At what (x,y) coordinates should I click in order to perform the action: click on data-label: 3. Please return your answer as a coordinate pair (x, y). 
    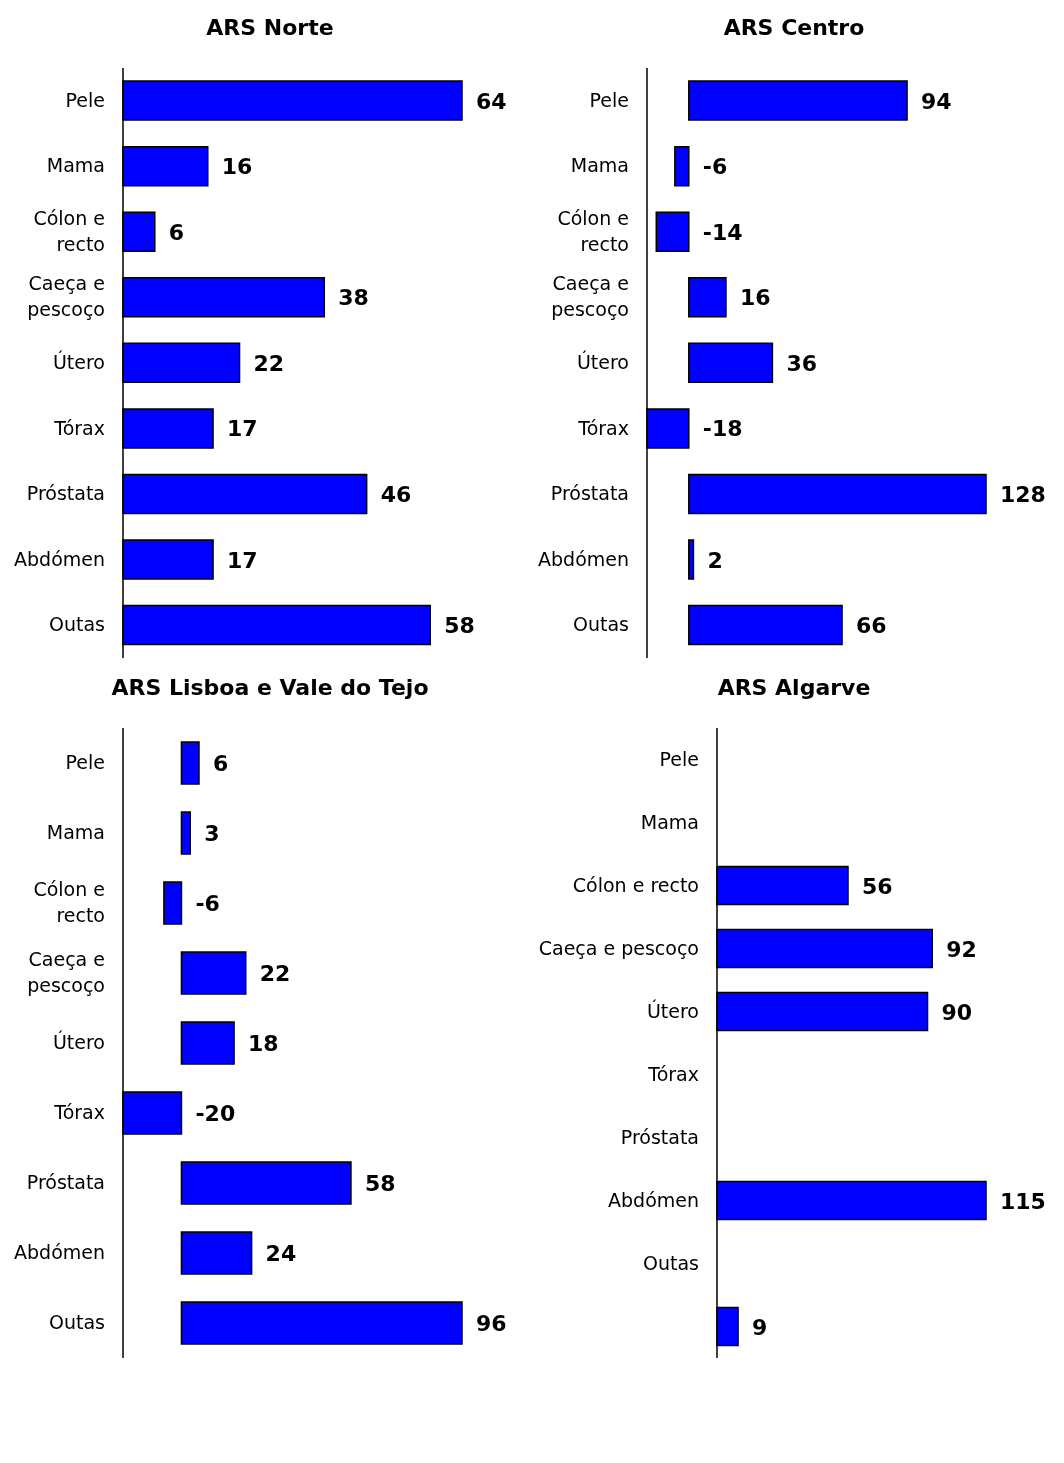
    Looking at the image, I should click on (212, 833).